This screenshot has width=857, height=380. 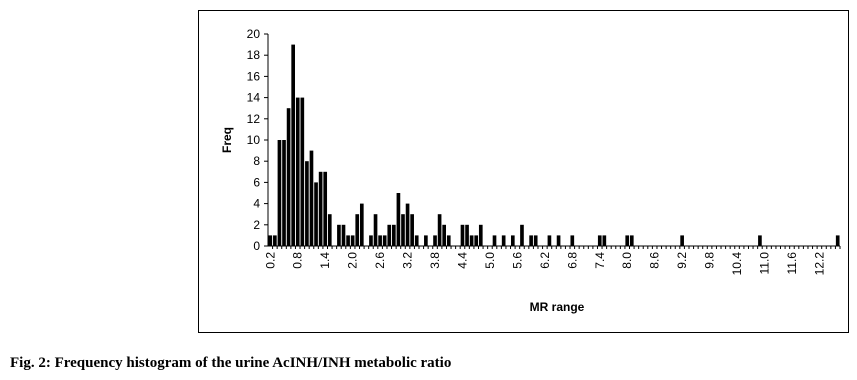 What do you see at coordinates (655, 260) in the screenshot?
I see `x-tick-label: 8.6` at bounding box center [655, 260].